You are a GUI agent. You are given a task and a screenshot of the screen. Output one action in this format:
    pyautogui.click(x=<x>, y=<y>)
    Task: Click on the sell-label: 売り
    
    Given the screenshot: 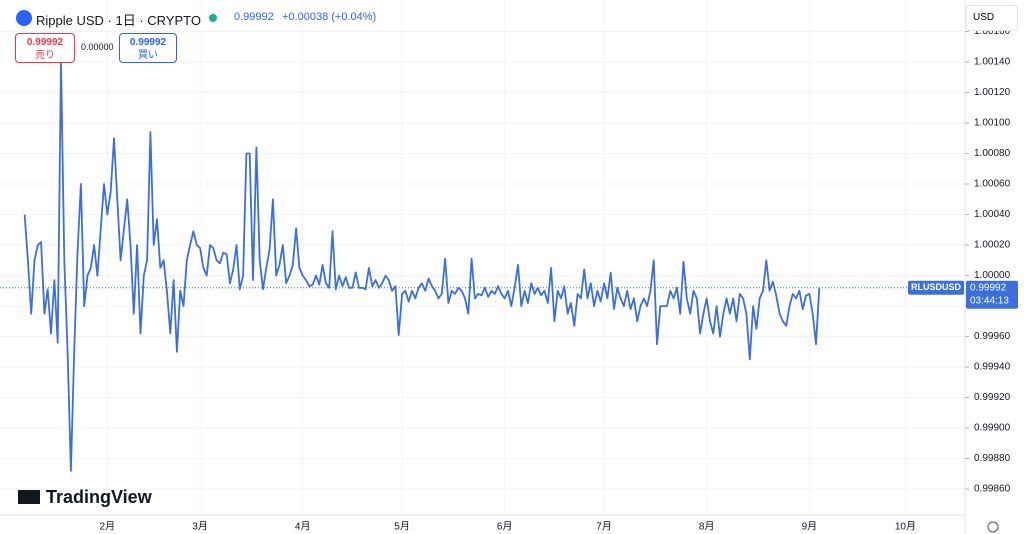 What is the action you would take?
    pyautogui.click(x=45, y=55)
    